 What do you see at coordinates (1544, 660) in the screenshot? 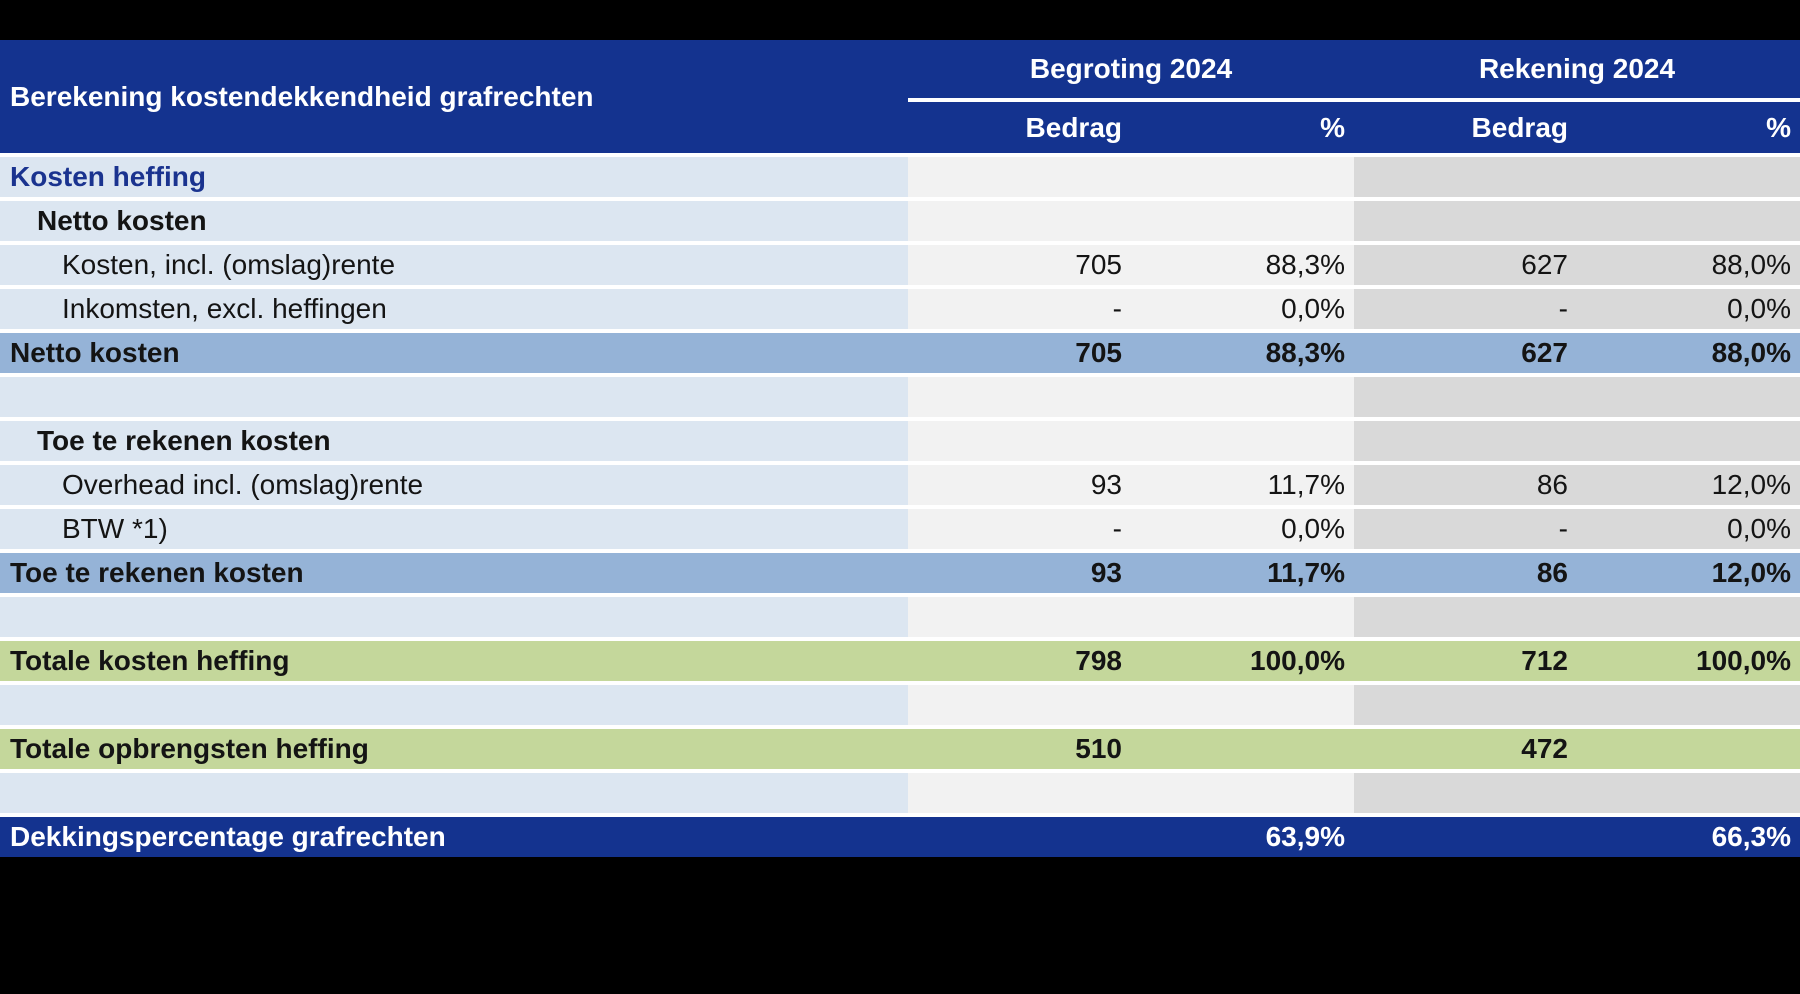
I see `cell-rekening-bedrag: 712` at bounding box center [1544, 660].